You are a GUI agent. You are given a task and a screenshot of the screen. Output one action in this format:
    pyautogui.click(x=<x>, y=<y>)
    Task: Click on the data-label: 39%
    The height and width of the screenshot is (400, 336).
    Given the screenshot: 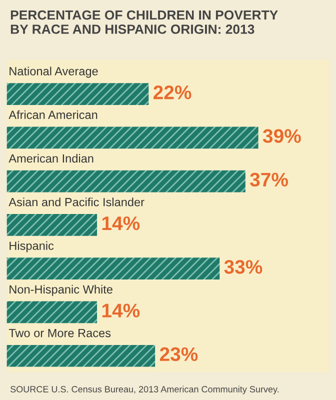 What is the action you would take?
    pyautogui.click(x=281, y=136)
    